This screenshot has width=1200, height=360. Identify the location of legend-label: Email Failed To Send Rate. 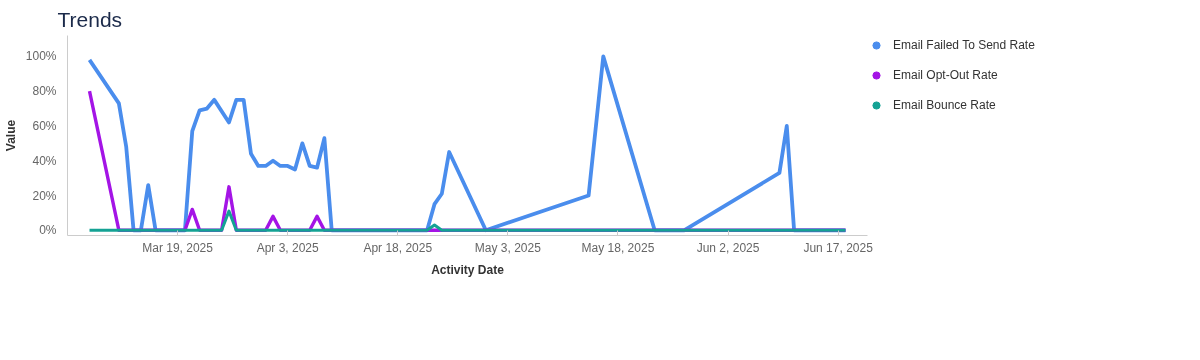
(964, 45).